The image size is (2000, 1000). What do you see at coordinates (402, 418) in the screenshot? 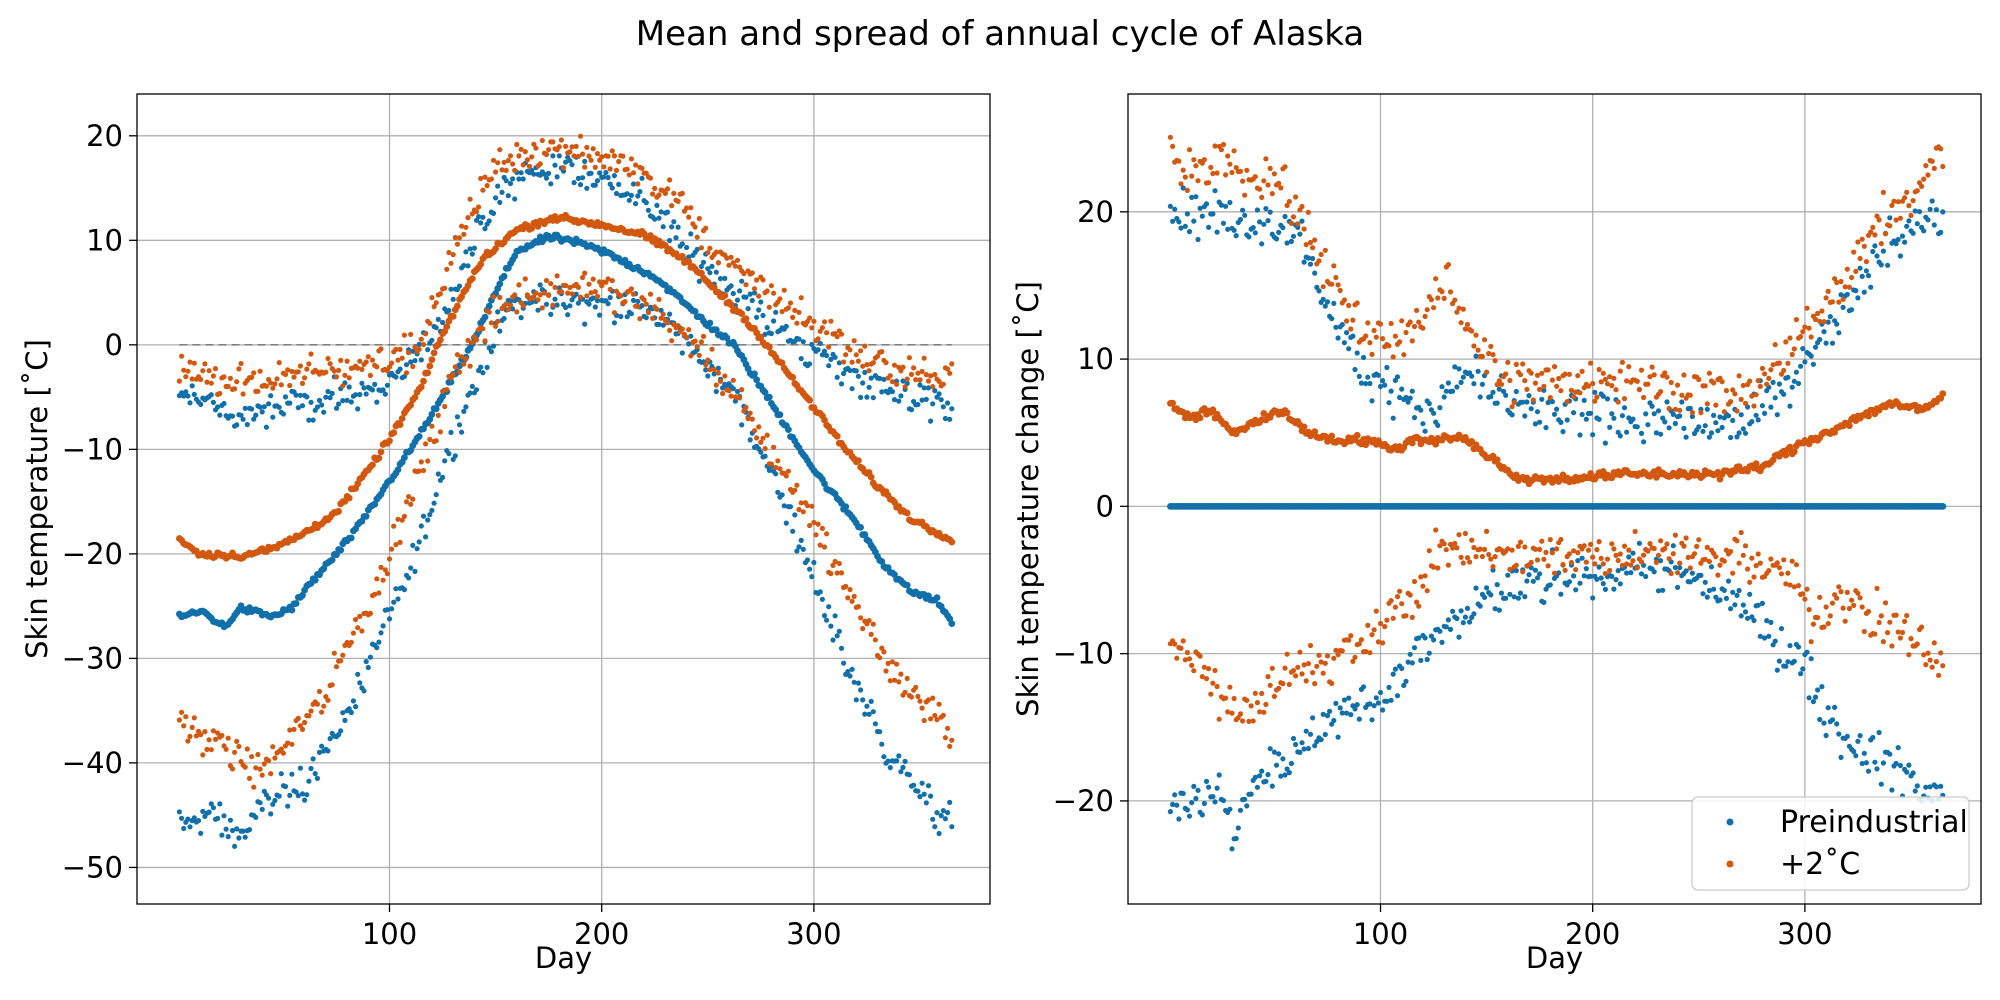
I see `left-panel-plus2c-mean-point` at bounding box center [402, 418].